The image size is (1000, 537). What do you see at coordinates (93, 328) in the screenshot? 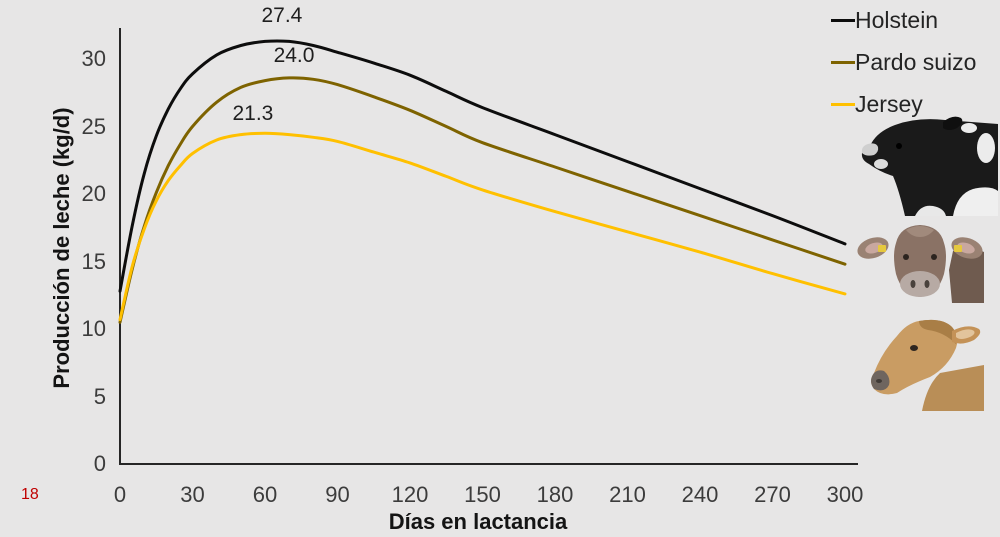
I see `y-tick-label-10: 10` at bounding box center [93, 328].